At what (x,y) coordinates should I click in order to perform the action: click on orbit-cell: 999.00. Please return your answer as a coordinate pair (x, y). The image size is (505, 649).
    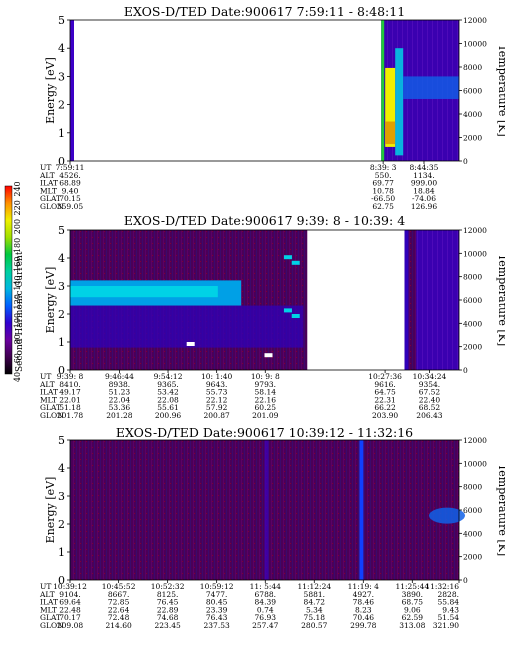
    Looking at the image, I should click on (424, 183).